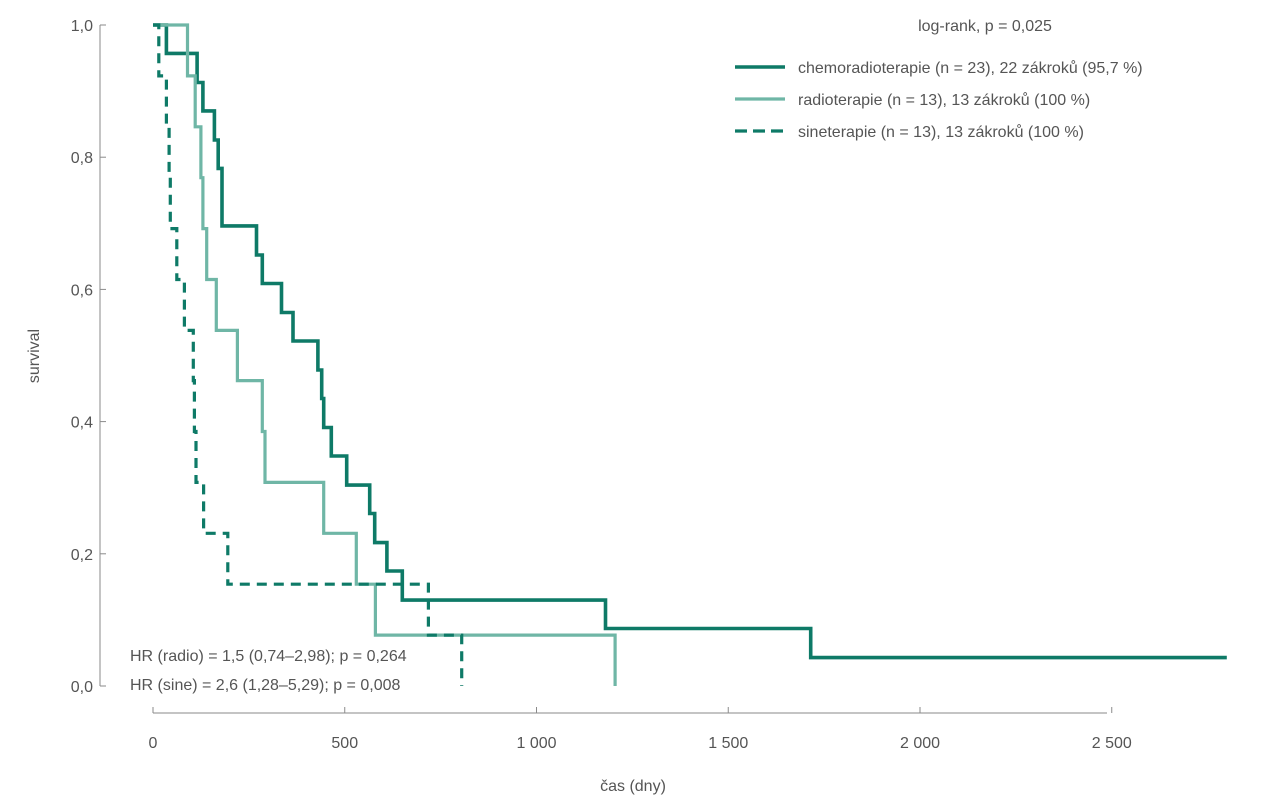  What do you see at coordinates (82, 26) in the screenshot?
I see `y-tick-label: 1,0` at bounding box center [82, 26].